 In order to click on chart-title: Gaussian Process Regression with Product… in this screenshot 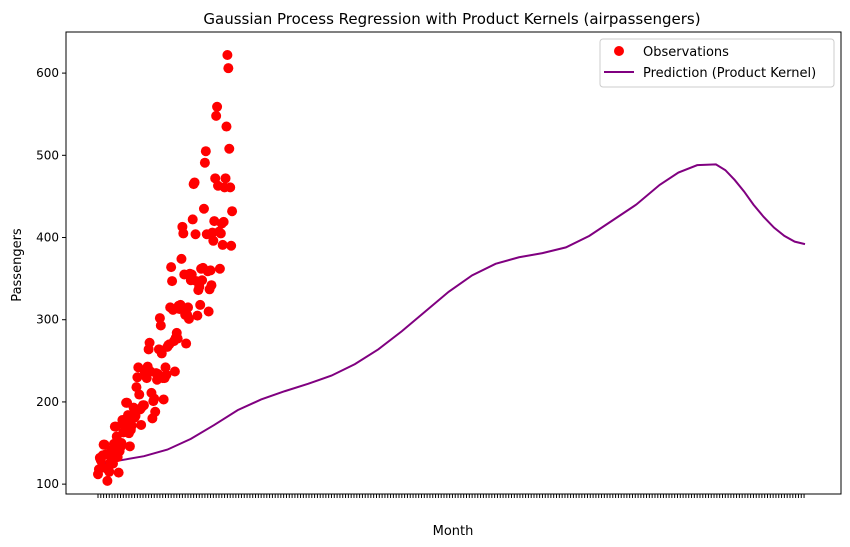, I will do `click(451, 19)`.